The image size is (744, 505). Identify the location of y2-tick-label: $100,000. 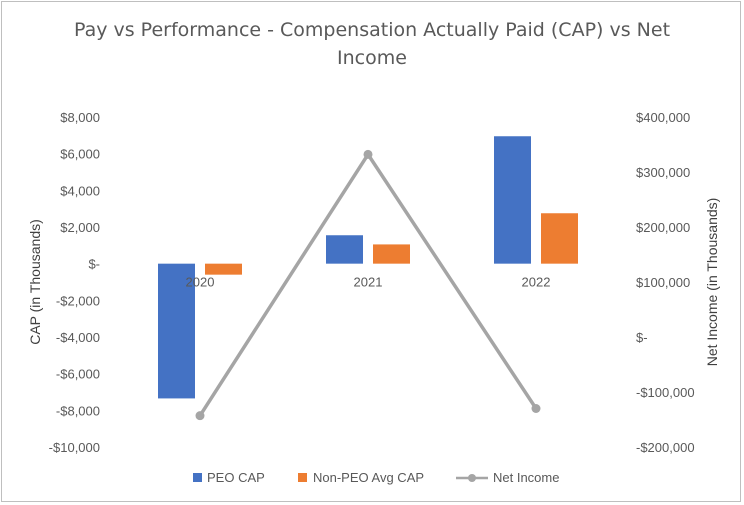
(663, 282).